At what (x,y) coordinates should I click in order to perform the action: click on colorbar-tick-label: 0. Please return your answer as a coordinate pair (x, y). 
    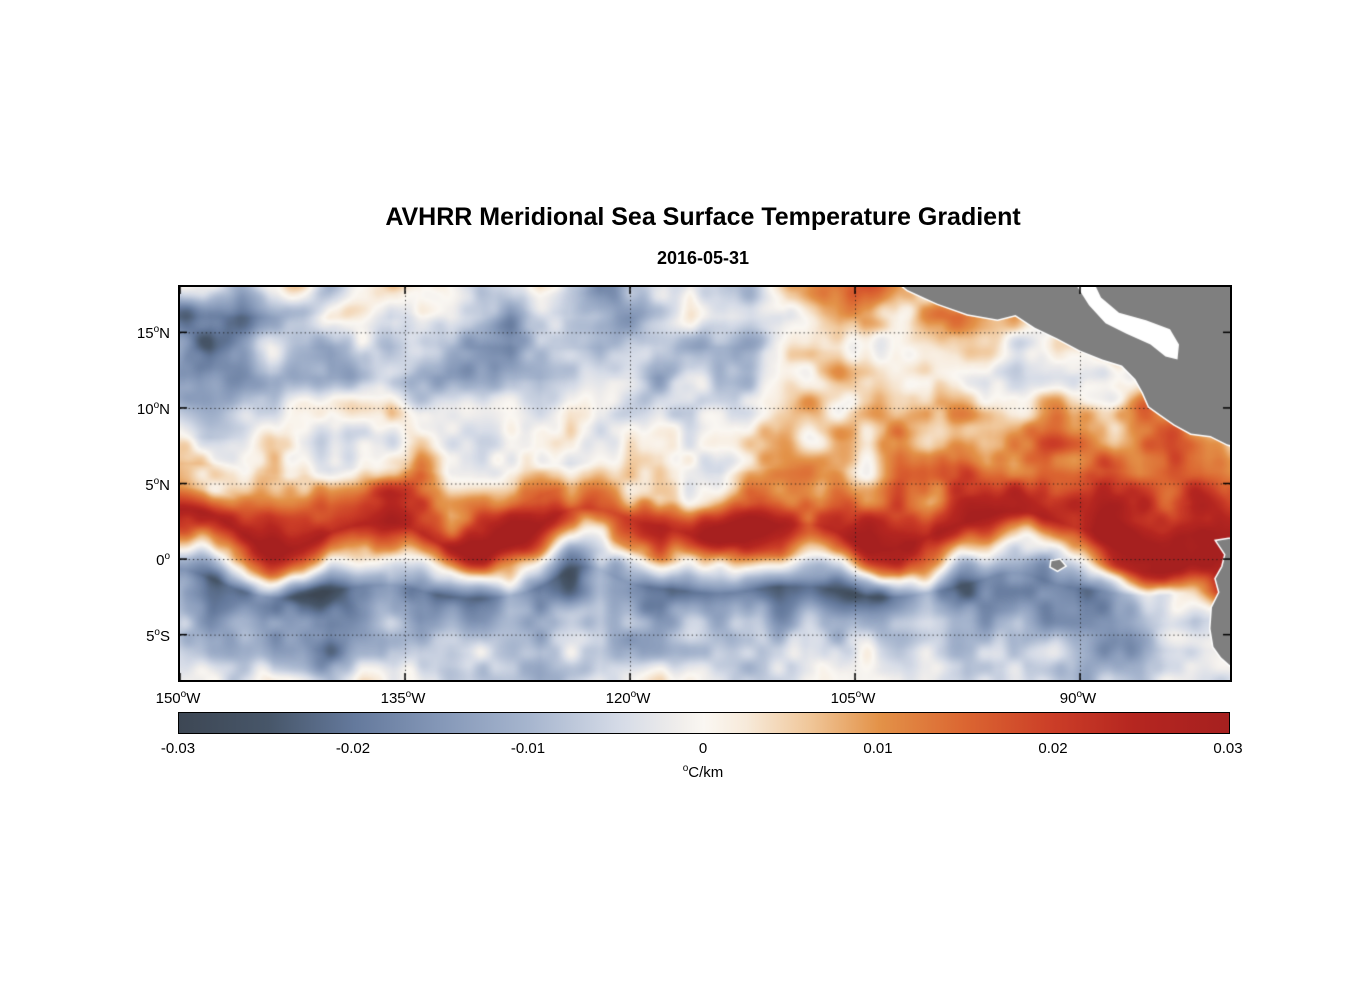
    Looking at the image, I should click on (703, 748).